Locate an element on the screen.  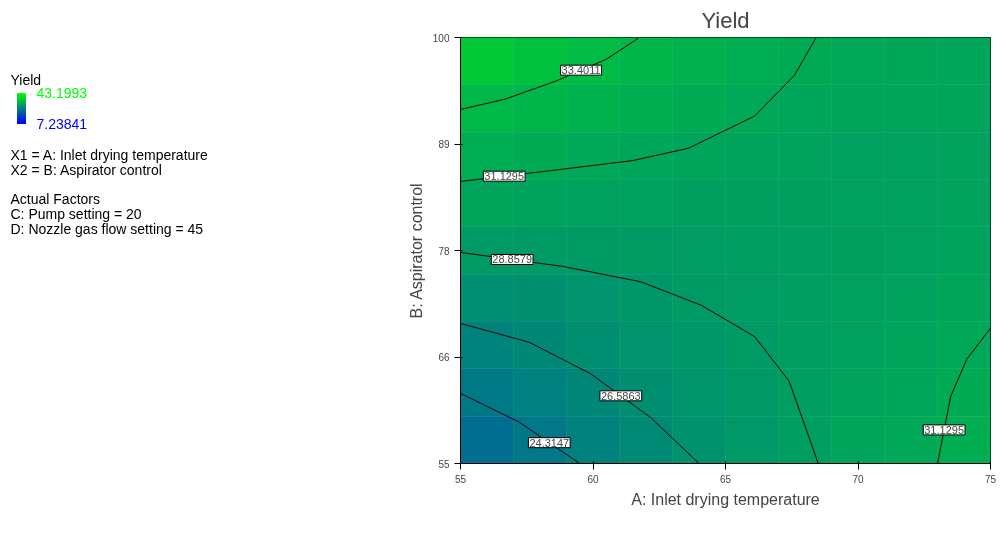
text: X1 = A: Inlet drying temperature is located at coordinates (109, 155).